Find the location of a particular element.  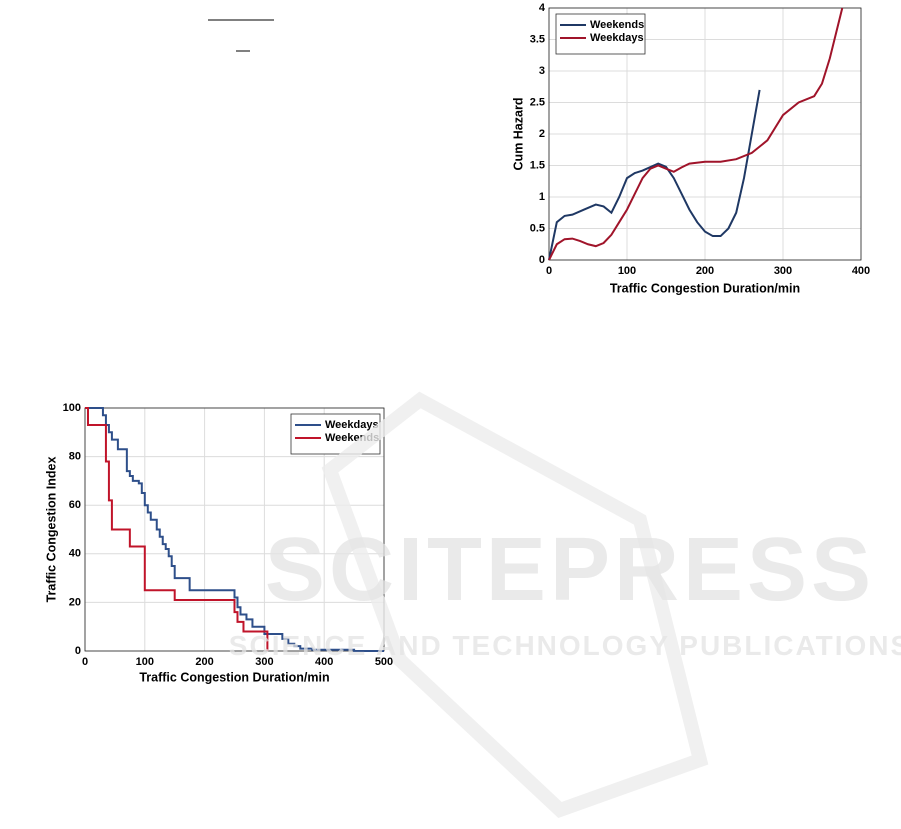

y-tick-label: 40 is located at coordinates (75, 554).